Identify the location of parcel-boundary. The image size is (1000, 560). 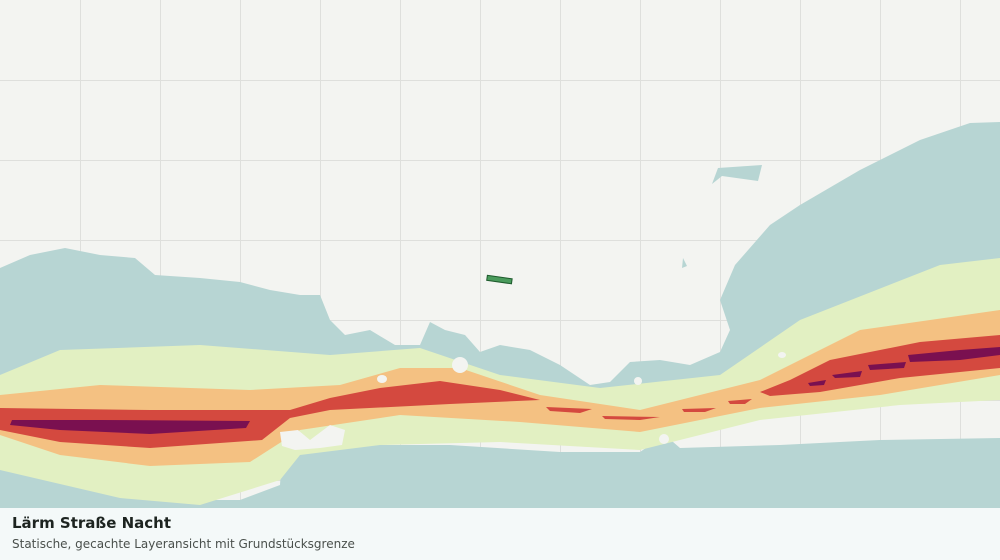
(499, 279).